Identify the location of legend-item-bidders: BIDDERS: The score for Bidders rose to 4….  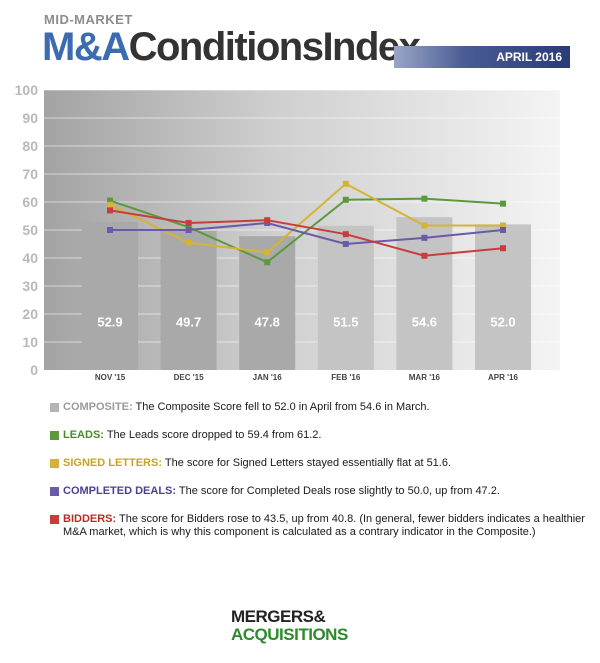
(320, 526).